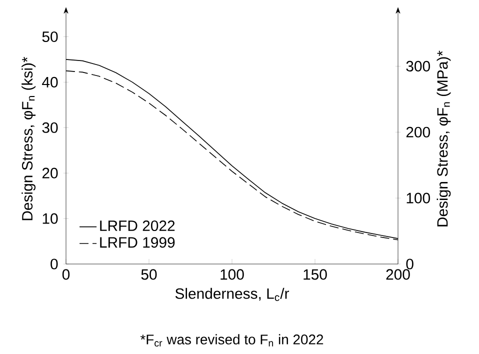 The height and width of the screenshot is (354, 479). What do you see at coordinates (315, 274) in the screenshot?
I see `x-tick-label: 150` at bounding box center [315, 274].